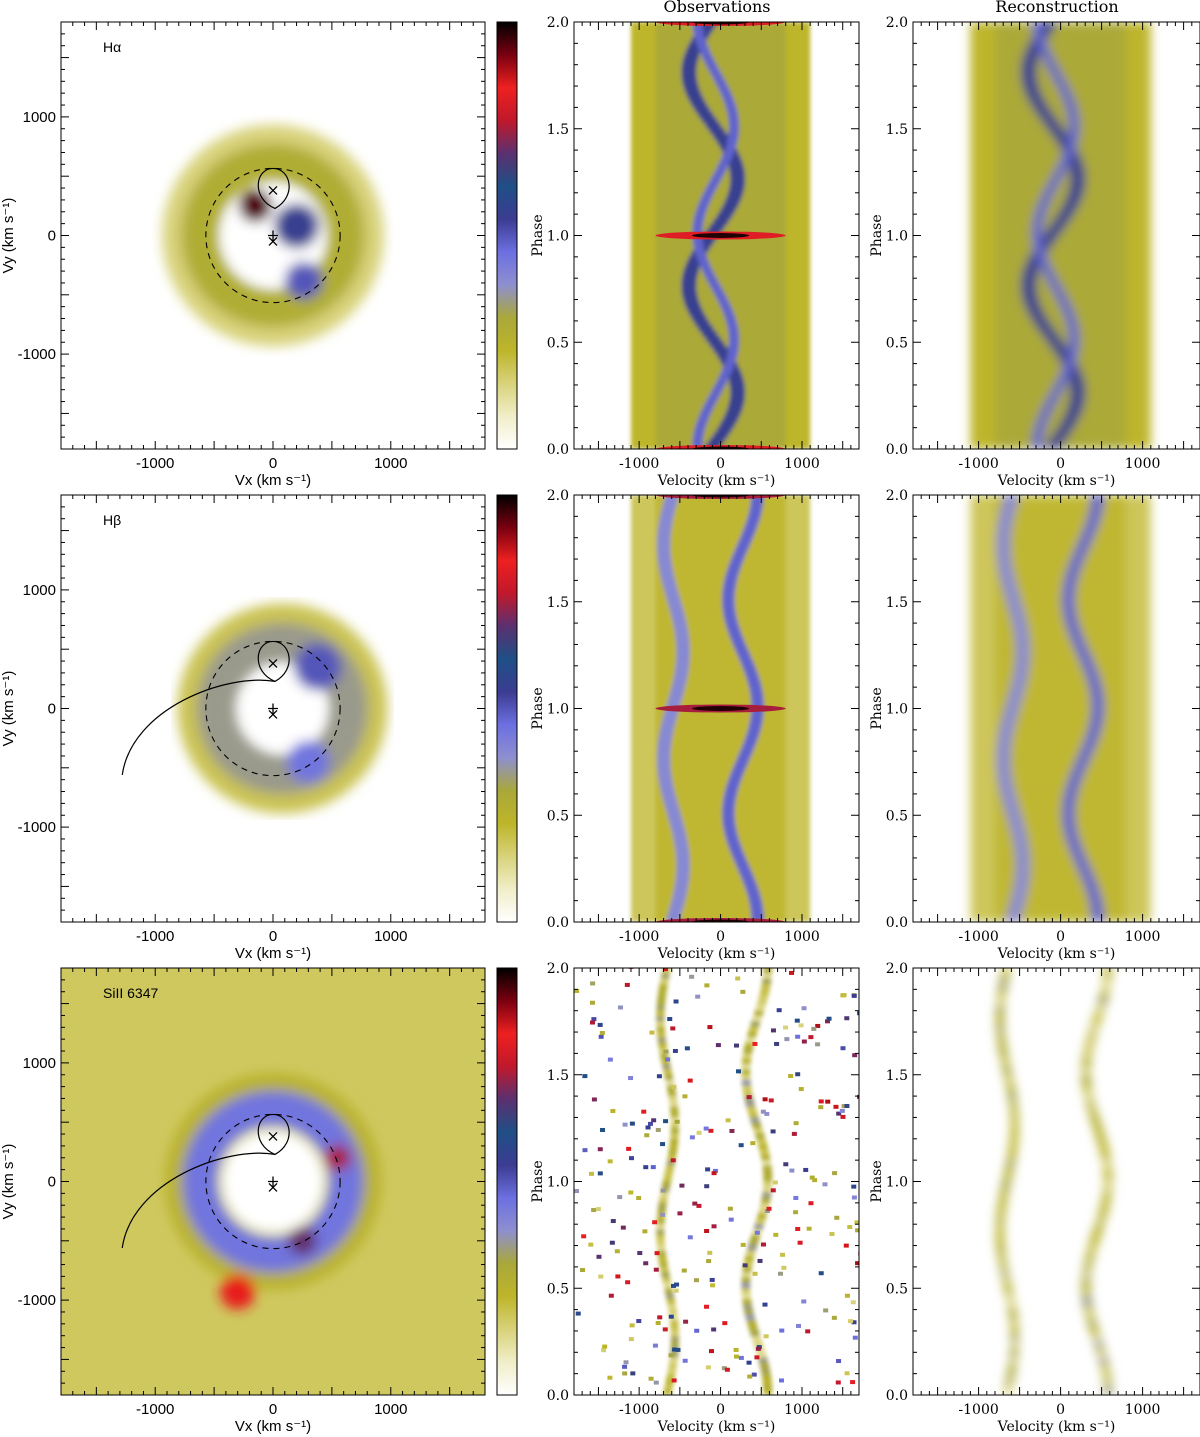 This screenshot has width=1200, height=1437. What do you see at coordinates (273, 708) in the screenshot?
I see `center-of-mass-marker` at bounding box center [273, 708].